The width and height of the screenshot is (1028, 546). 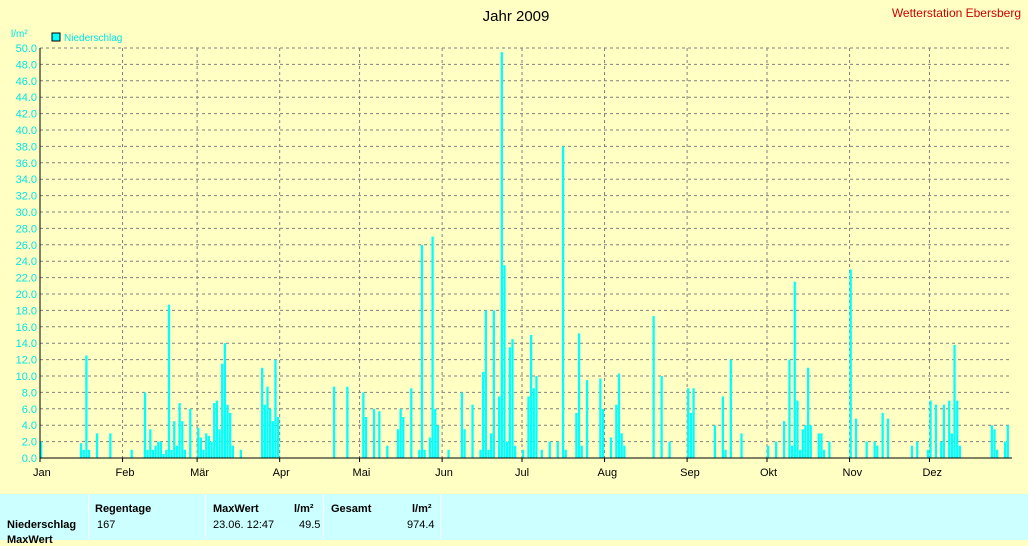 I want to click on header-maxwert: MaxWert, so click(x=236, y=509).